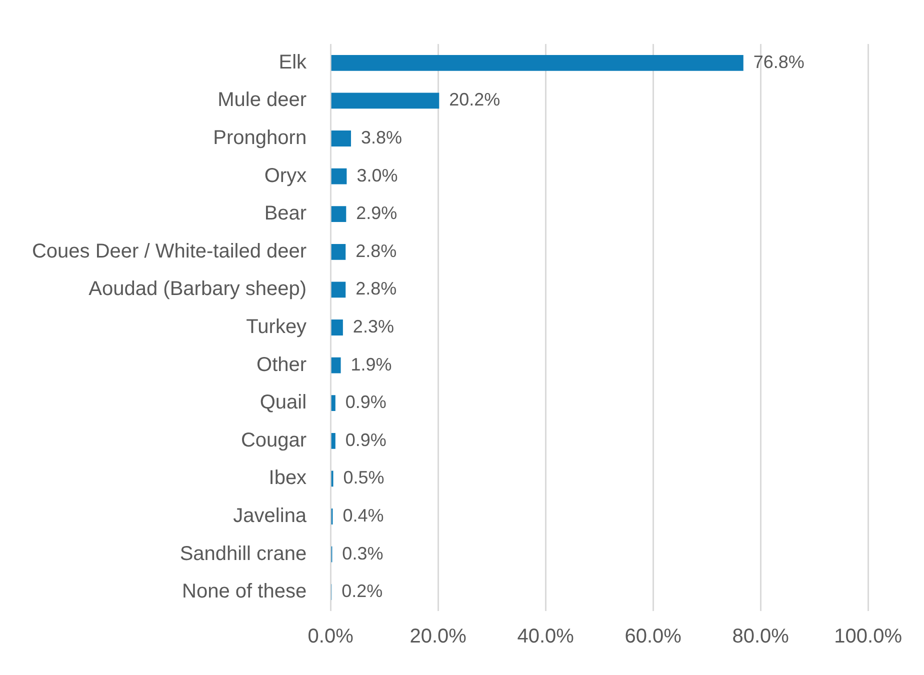  Describe the element at coordinates (371, 364) in the screenshot. I see `data-label: 1.9%` at that location.